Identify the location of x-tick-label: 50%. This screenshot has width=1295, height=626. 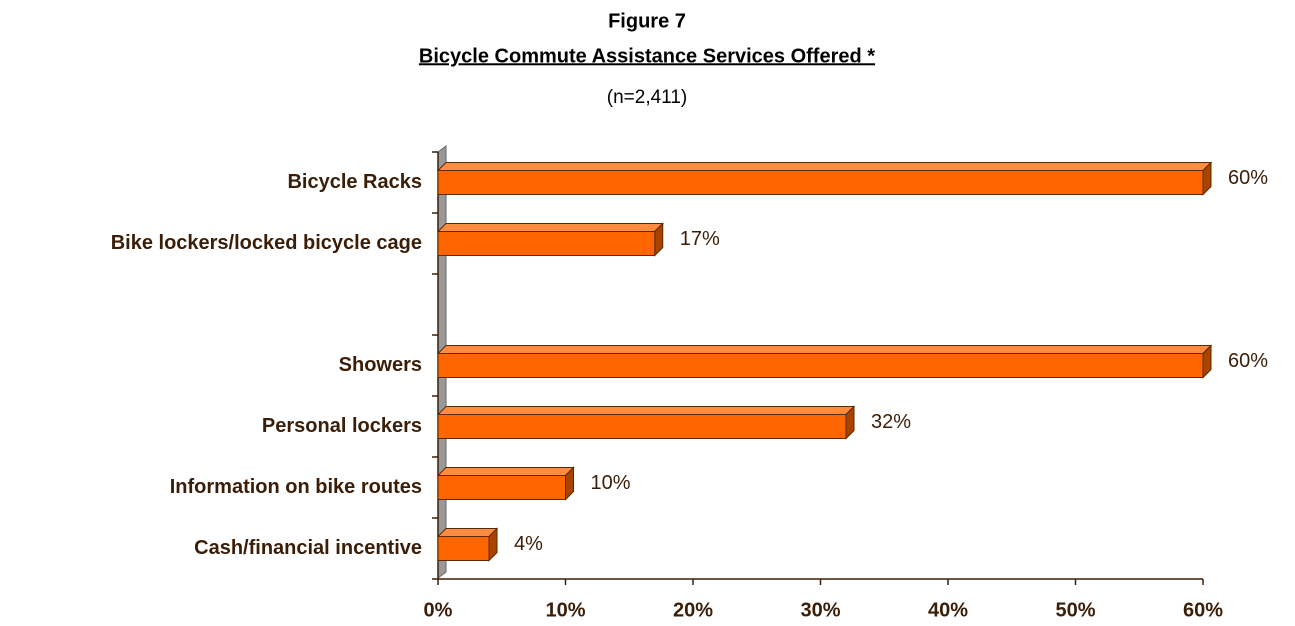
(1075, 610).